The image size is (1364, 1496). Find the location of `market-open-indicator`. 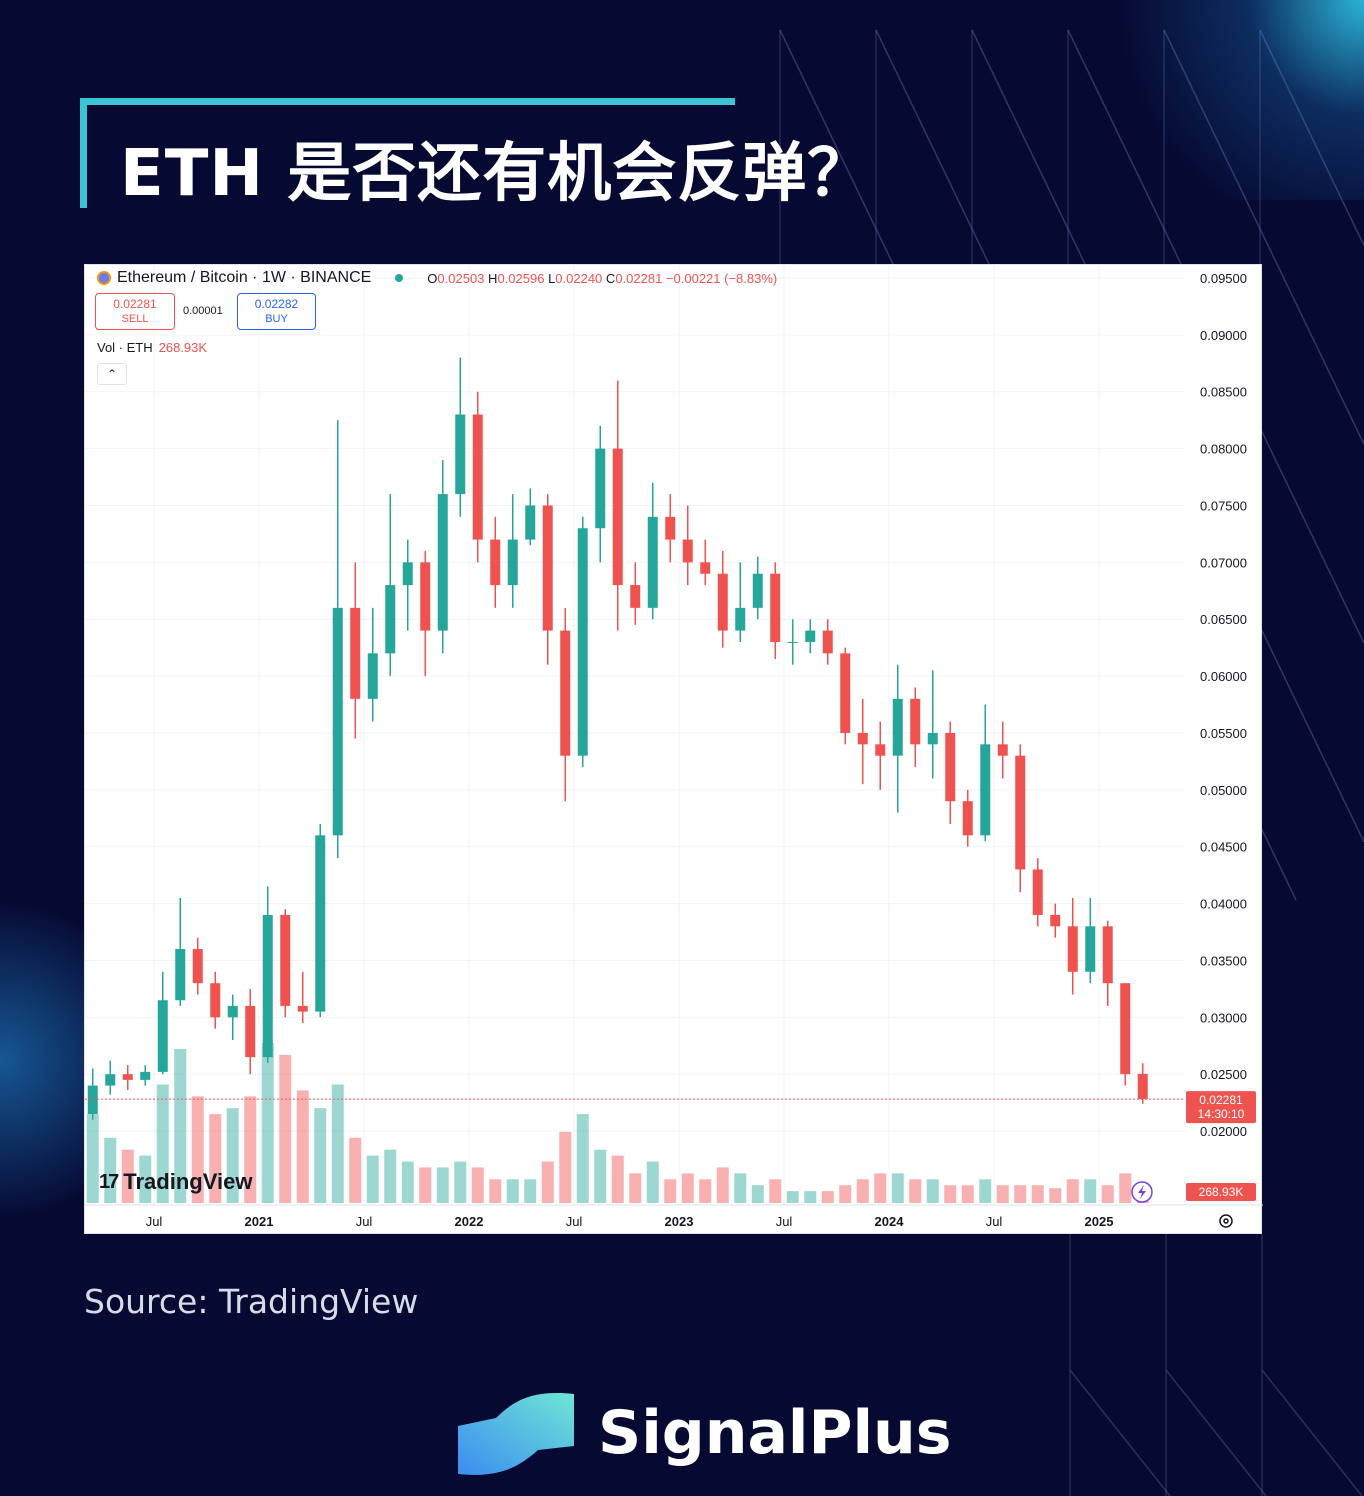

market-open-indicator is located at coordinates (399, 278).